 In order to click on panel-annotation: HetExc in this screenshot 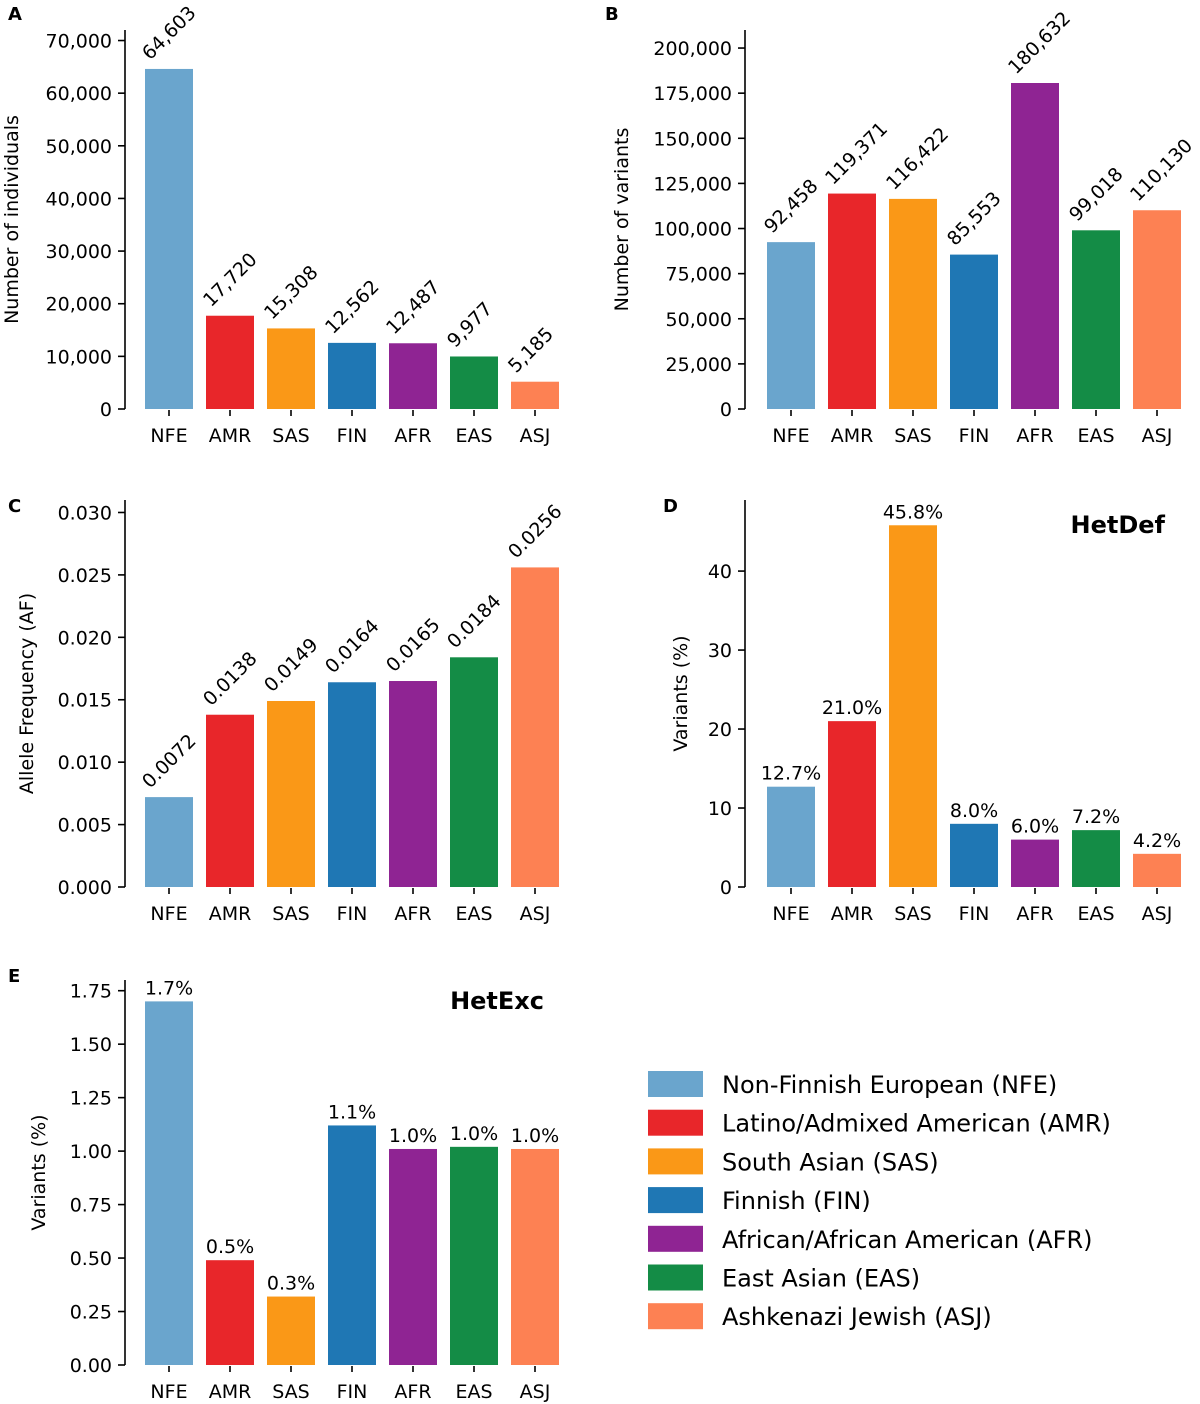, I will do `click(497, 1001)`.